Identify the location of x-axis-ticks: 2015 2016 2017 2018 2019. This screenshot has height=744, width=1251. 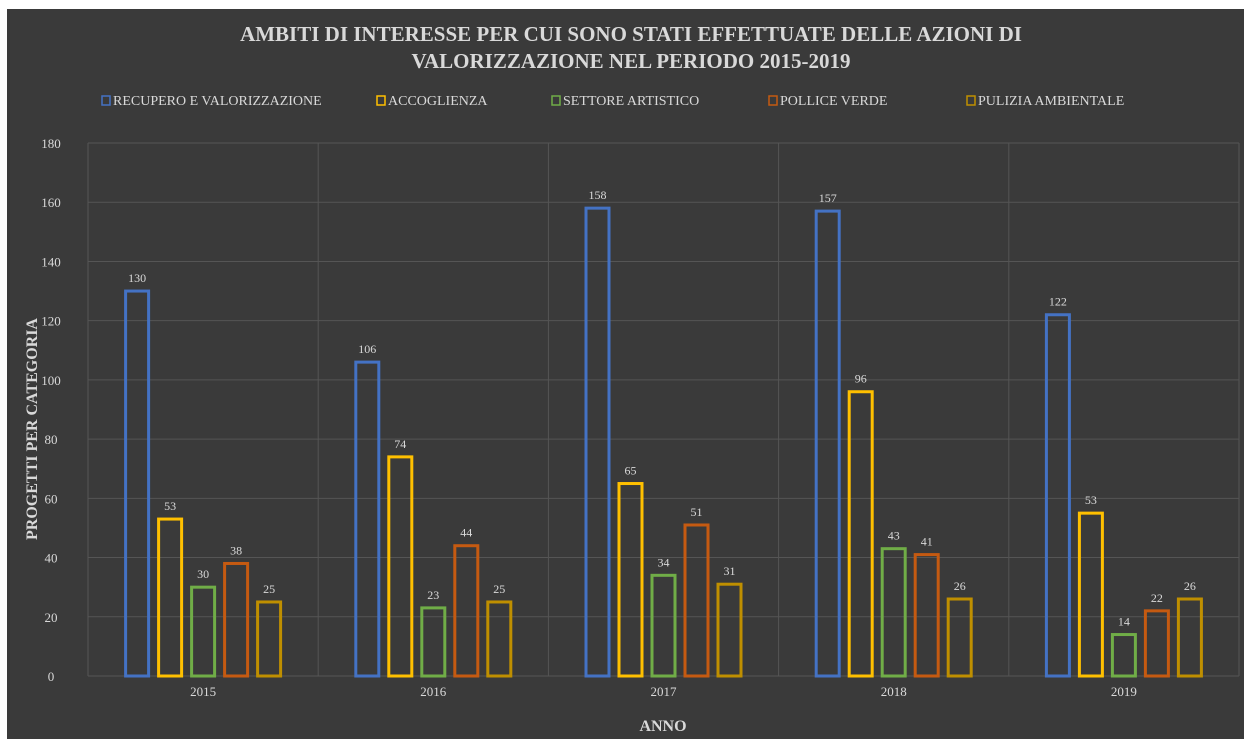
(663, 691).